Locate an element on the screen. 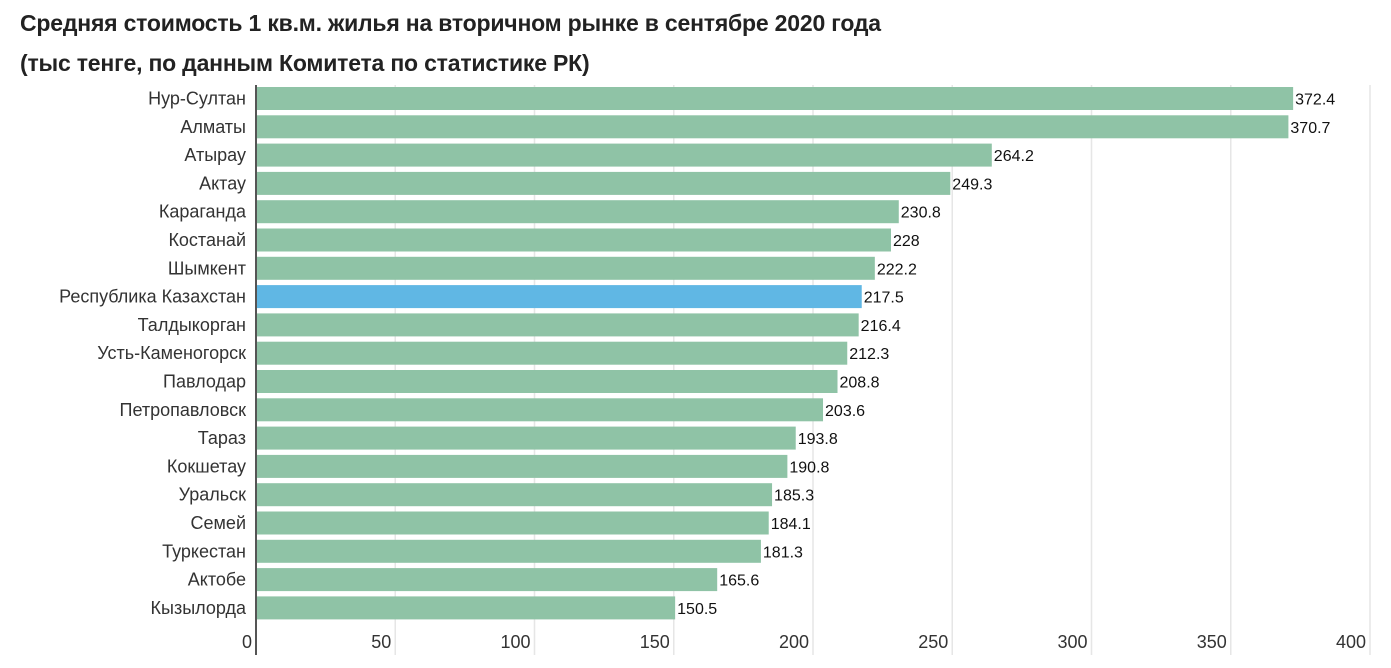 The width and height of the screenshot is (1391, 668). value-label: 228 is located at coordinates (906, 241).